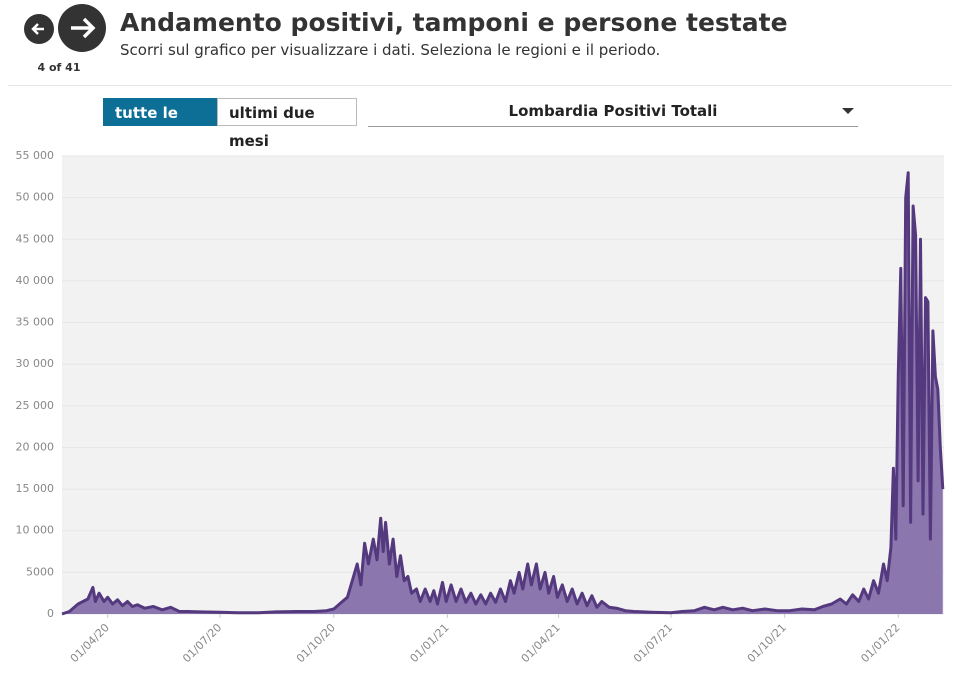 The width and height of the screenshot is (960, 674). What do you see at coordinates (287, 124) in the screenshot?
I see `toggle-two-months: ultimi due mesi` at bounding box center [287, 124].